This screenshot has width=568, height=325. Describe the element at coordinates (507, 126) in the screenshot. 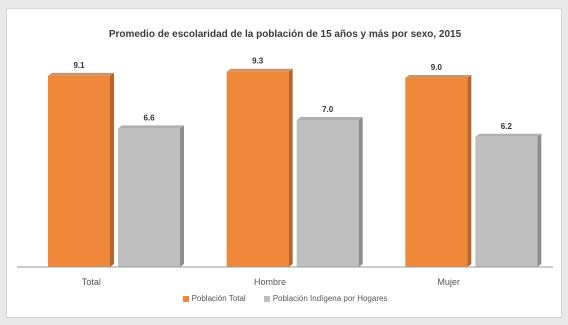

I see `data-label-2-1: 6.2` at that location.